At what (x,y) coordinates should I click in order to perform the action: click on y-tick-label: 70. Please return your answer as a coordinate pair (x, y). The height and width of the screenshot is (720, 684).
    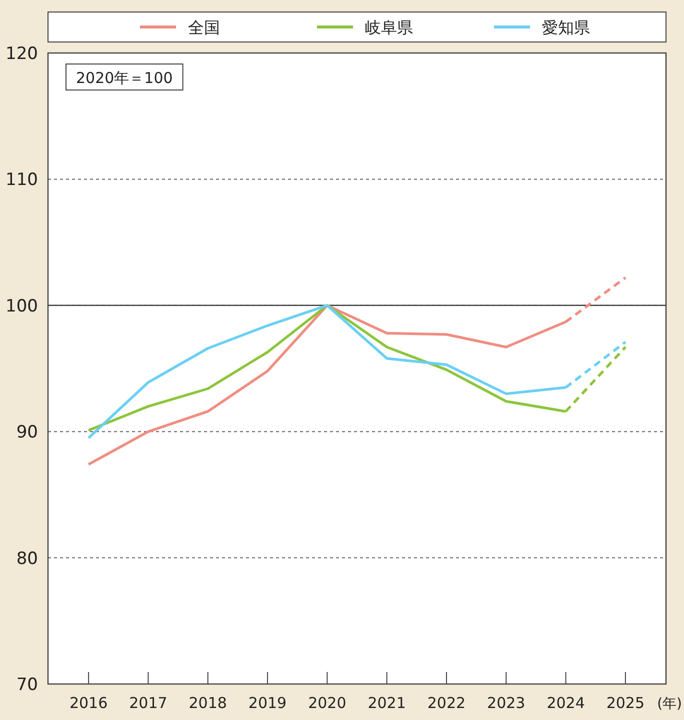
    Looking at the image, I should click on (27, 685).